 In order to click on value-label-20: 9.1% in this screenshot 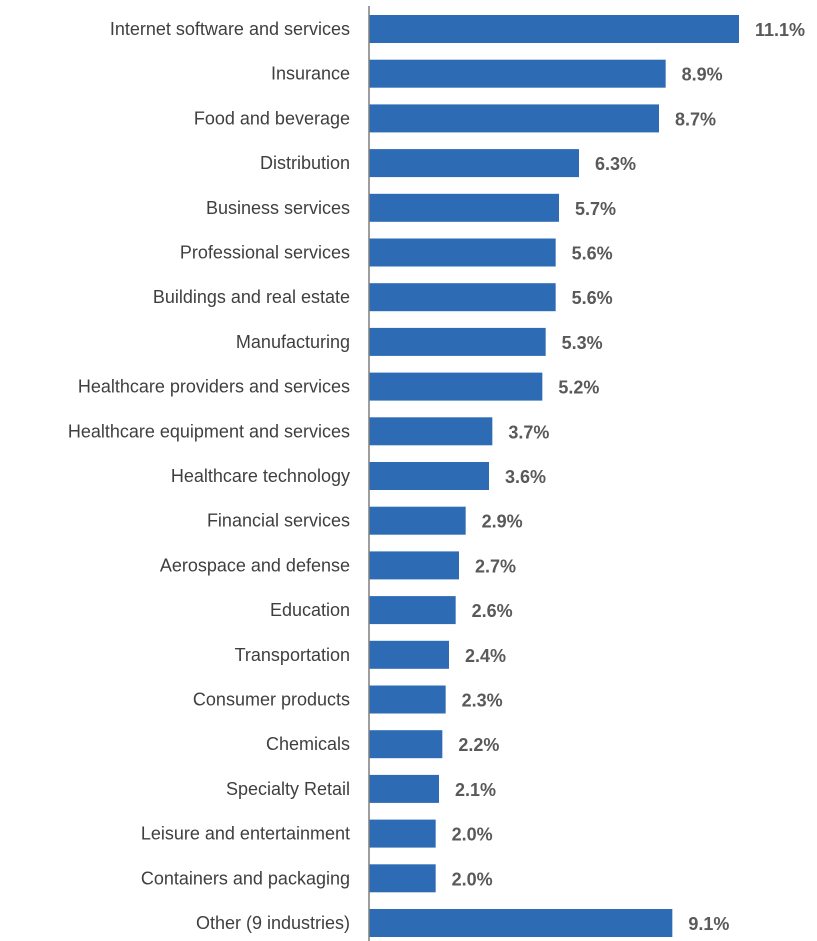, I will do `click(708, 924)`.